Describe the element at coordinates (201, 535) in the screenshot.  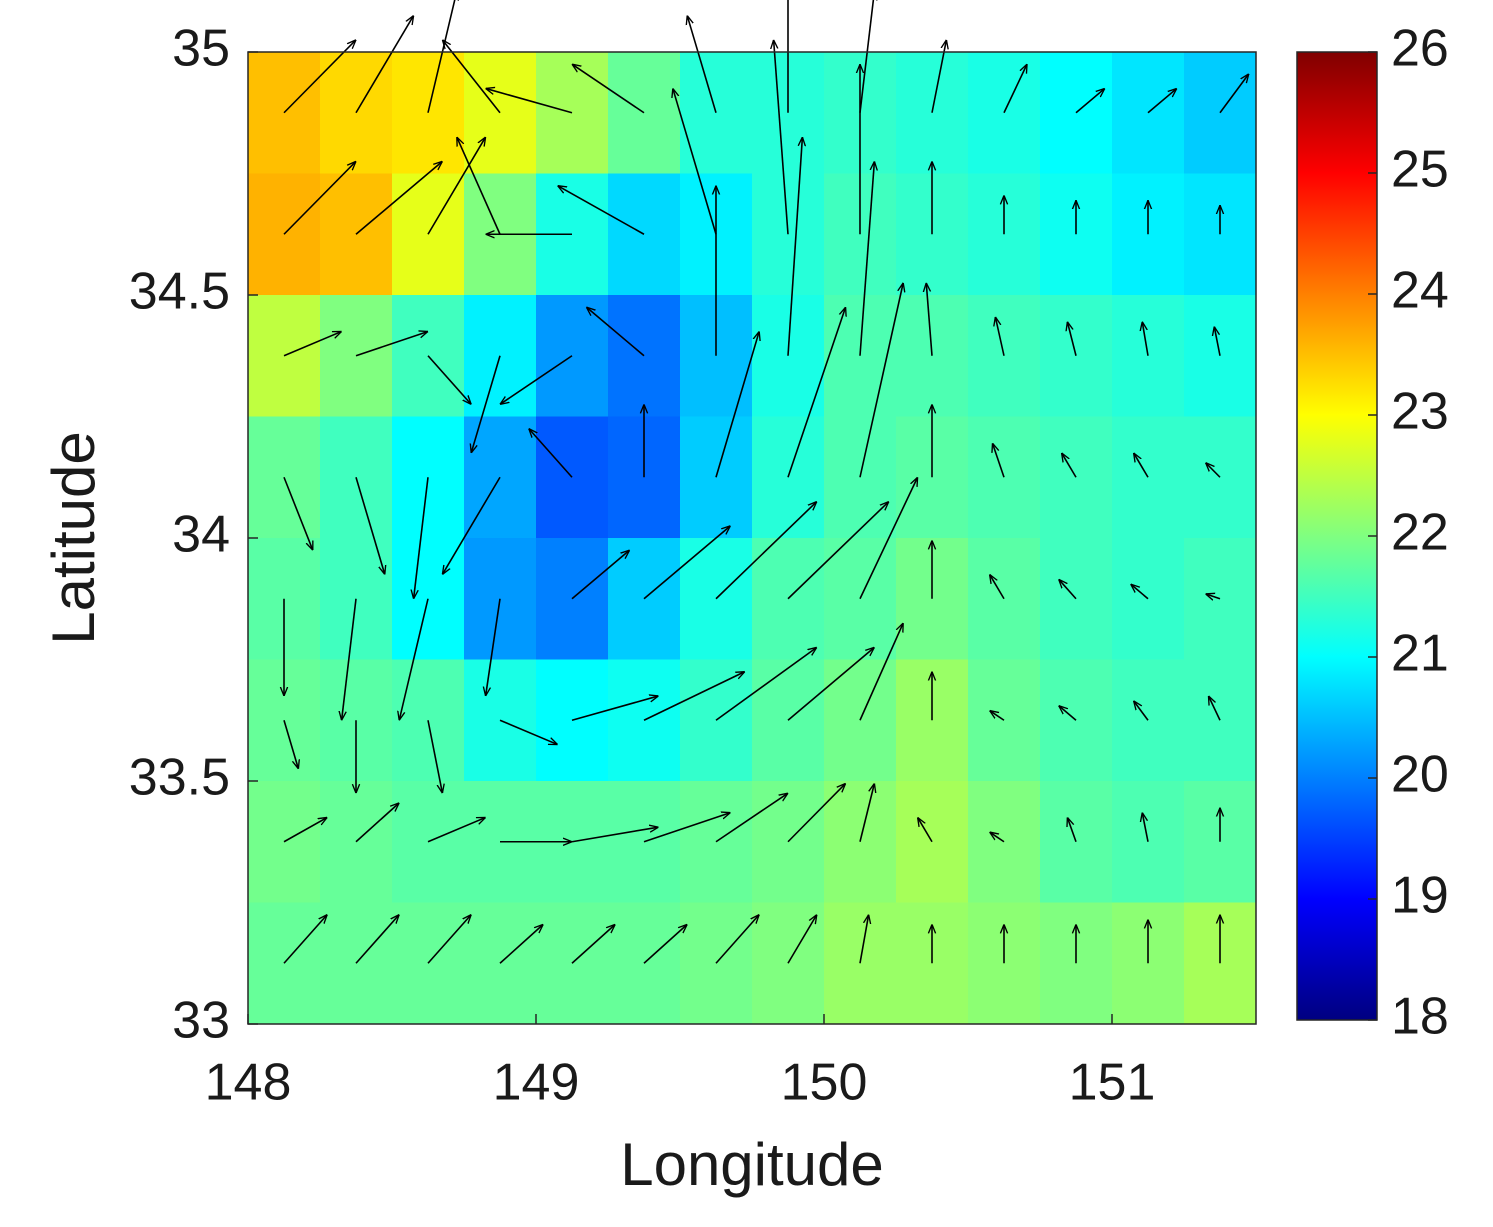
I see `y-tick-label: 34` at that location.